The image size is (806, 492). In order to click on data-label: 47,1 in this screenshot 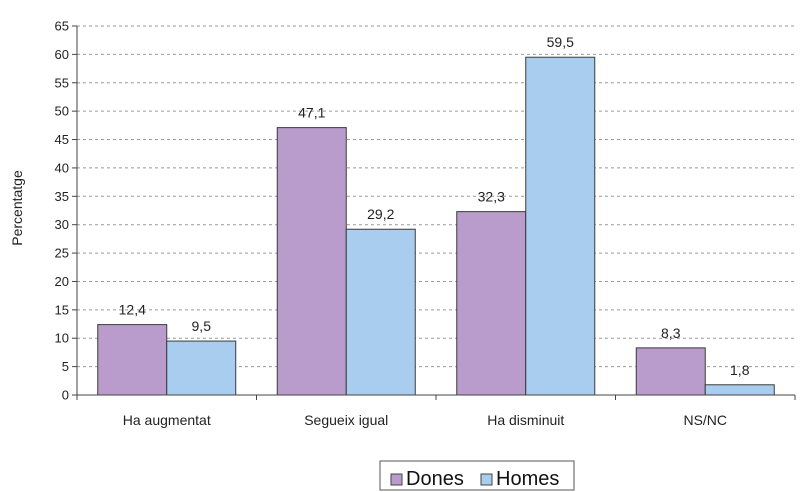, I will do `click(311, 113)`.